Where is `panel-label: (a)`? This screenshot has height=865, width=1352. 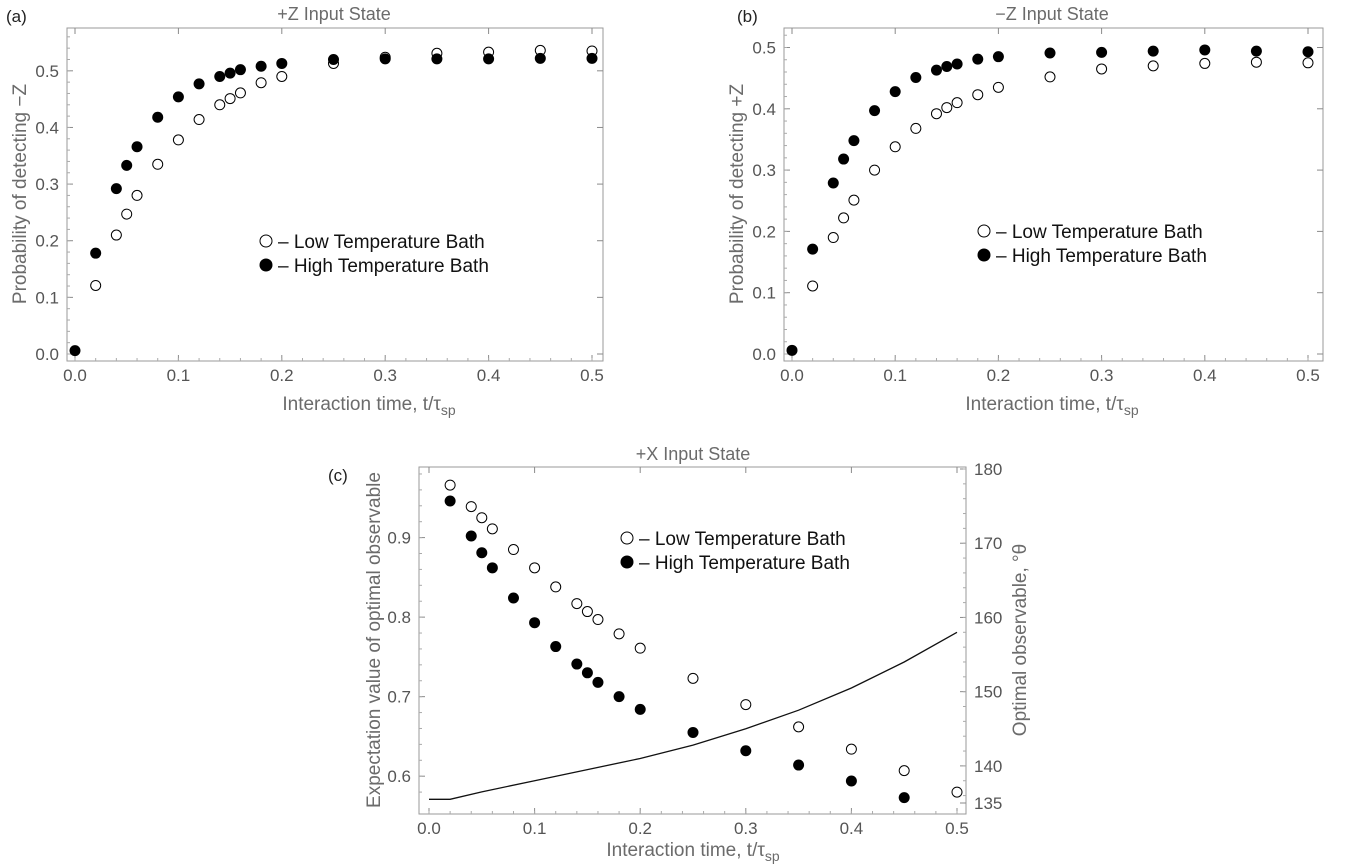
panel-label: (a) is located at coordinates (16, 16).